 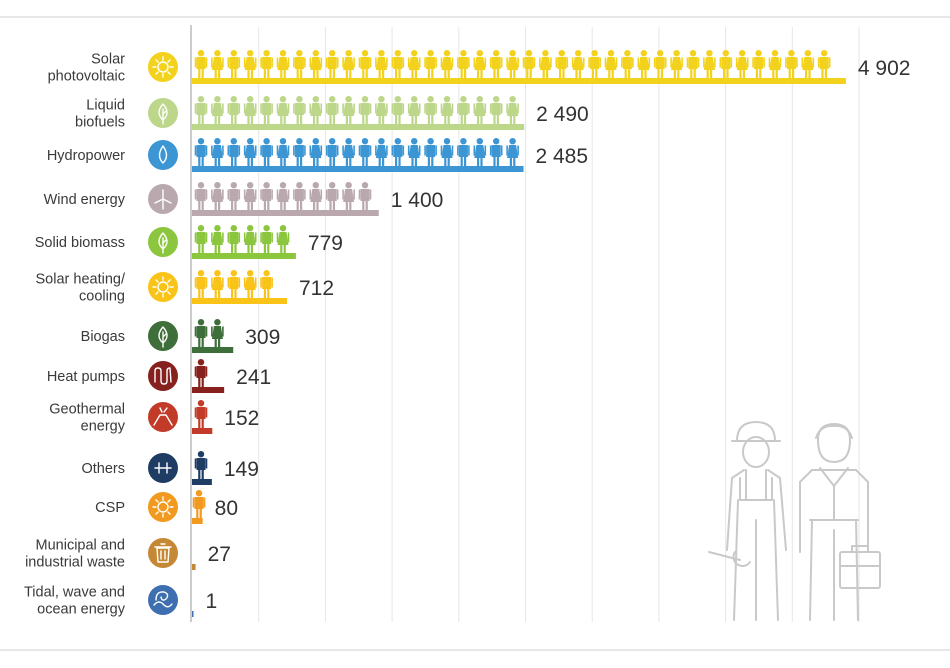 I want to click on category-label: CSP, so click(x=110, y=508).